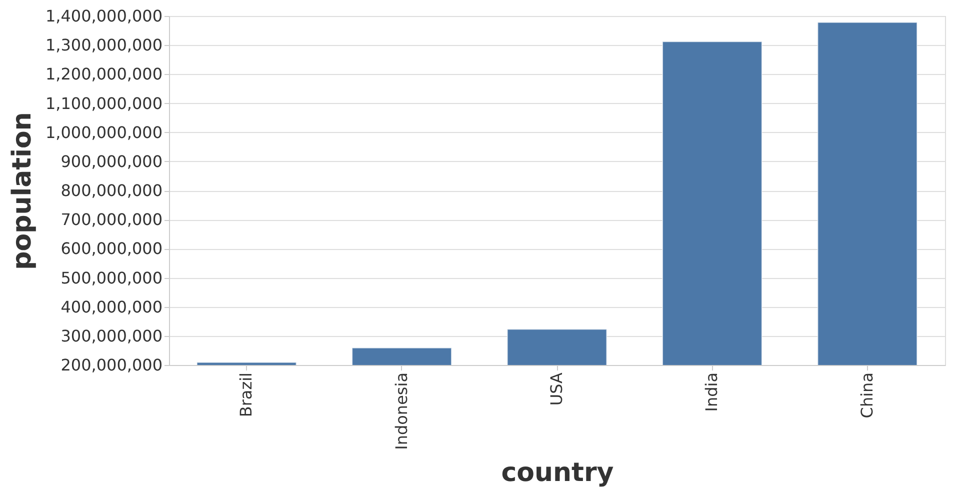  I want to click on y-tick-label: 1,200,000,000, so click(103, 74).